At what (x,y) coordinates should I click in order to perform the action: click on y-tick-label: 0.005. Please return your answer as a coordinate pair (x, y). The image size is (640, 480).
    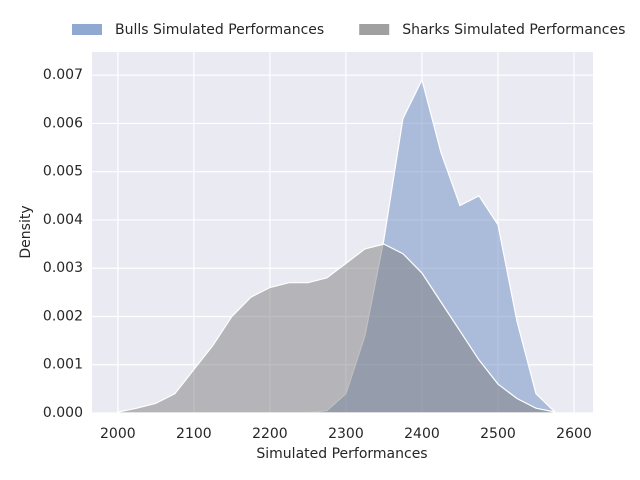
    Looking at the image, I should click on (63, 172).